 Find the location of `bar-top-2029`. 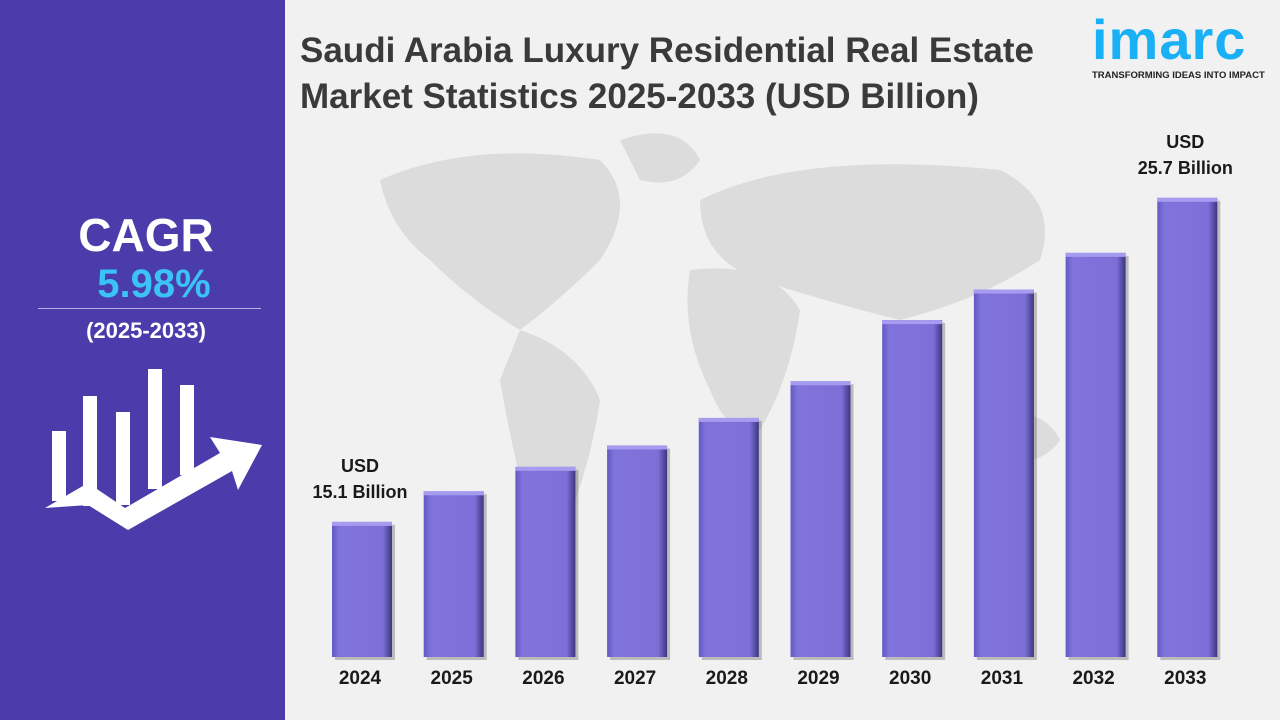

bar-top-2029 is located at coordinates (820, 383).